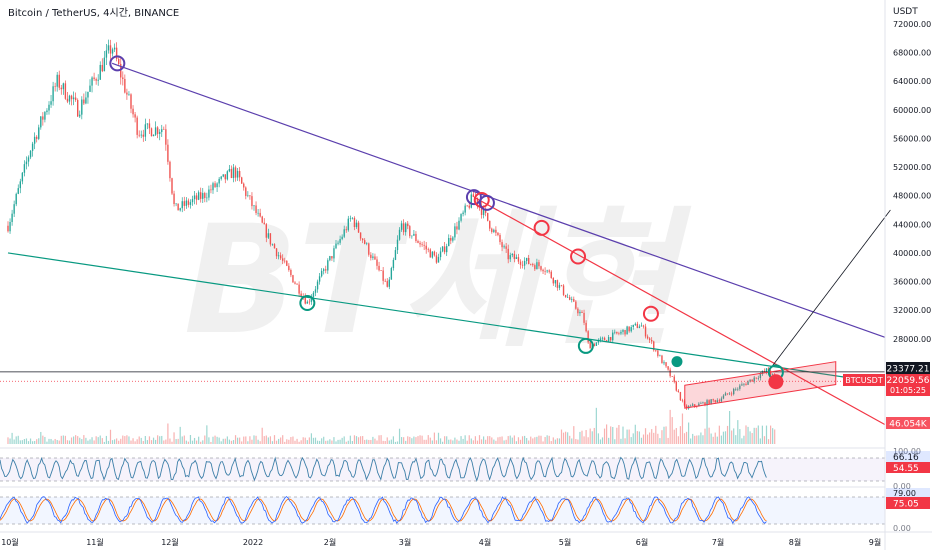 This screenshot has height=550, width=932. I want to click on projection-line, so click(829, 290).